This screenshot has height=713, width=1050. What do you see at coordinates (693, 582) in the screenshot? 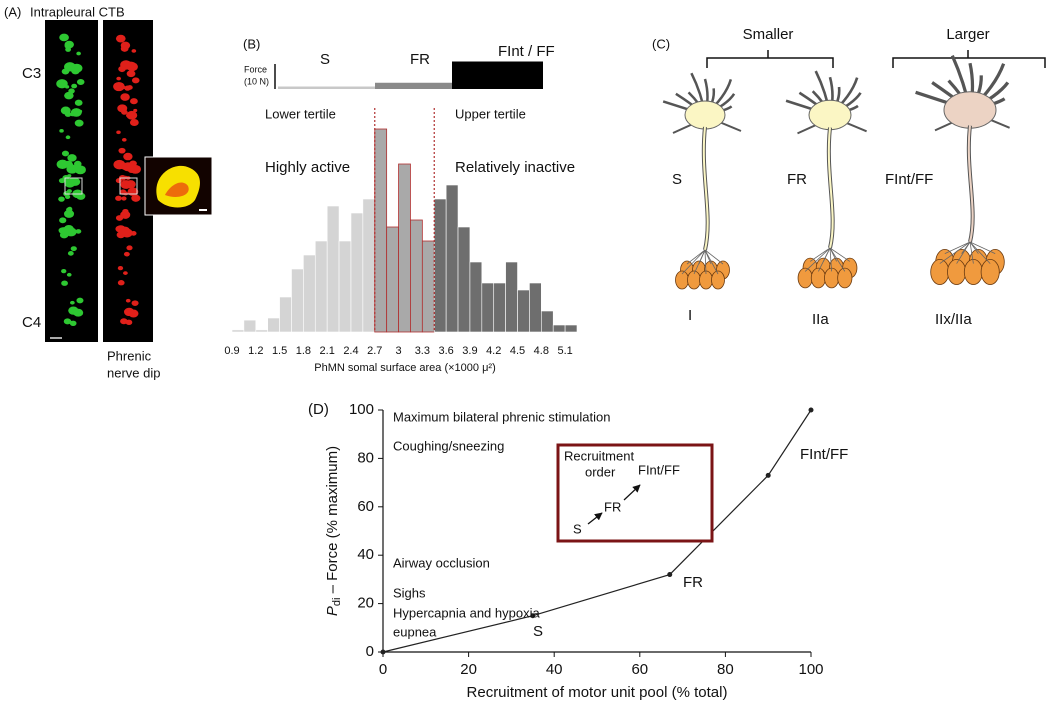
I see `unit-label: FR` at bounding box center [693, 582].